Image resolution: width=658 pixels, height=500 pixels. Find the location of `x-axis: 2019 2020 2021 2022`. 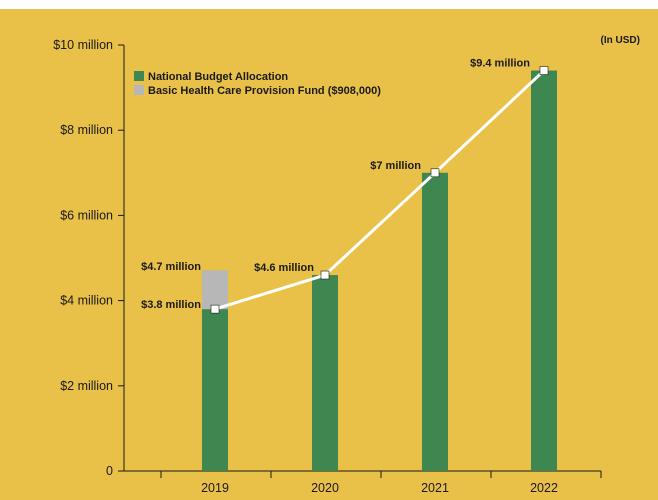

x-axis: 2019 2020 2021 2022 is located at coordinates (363, 482).